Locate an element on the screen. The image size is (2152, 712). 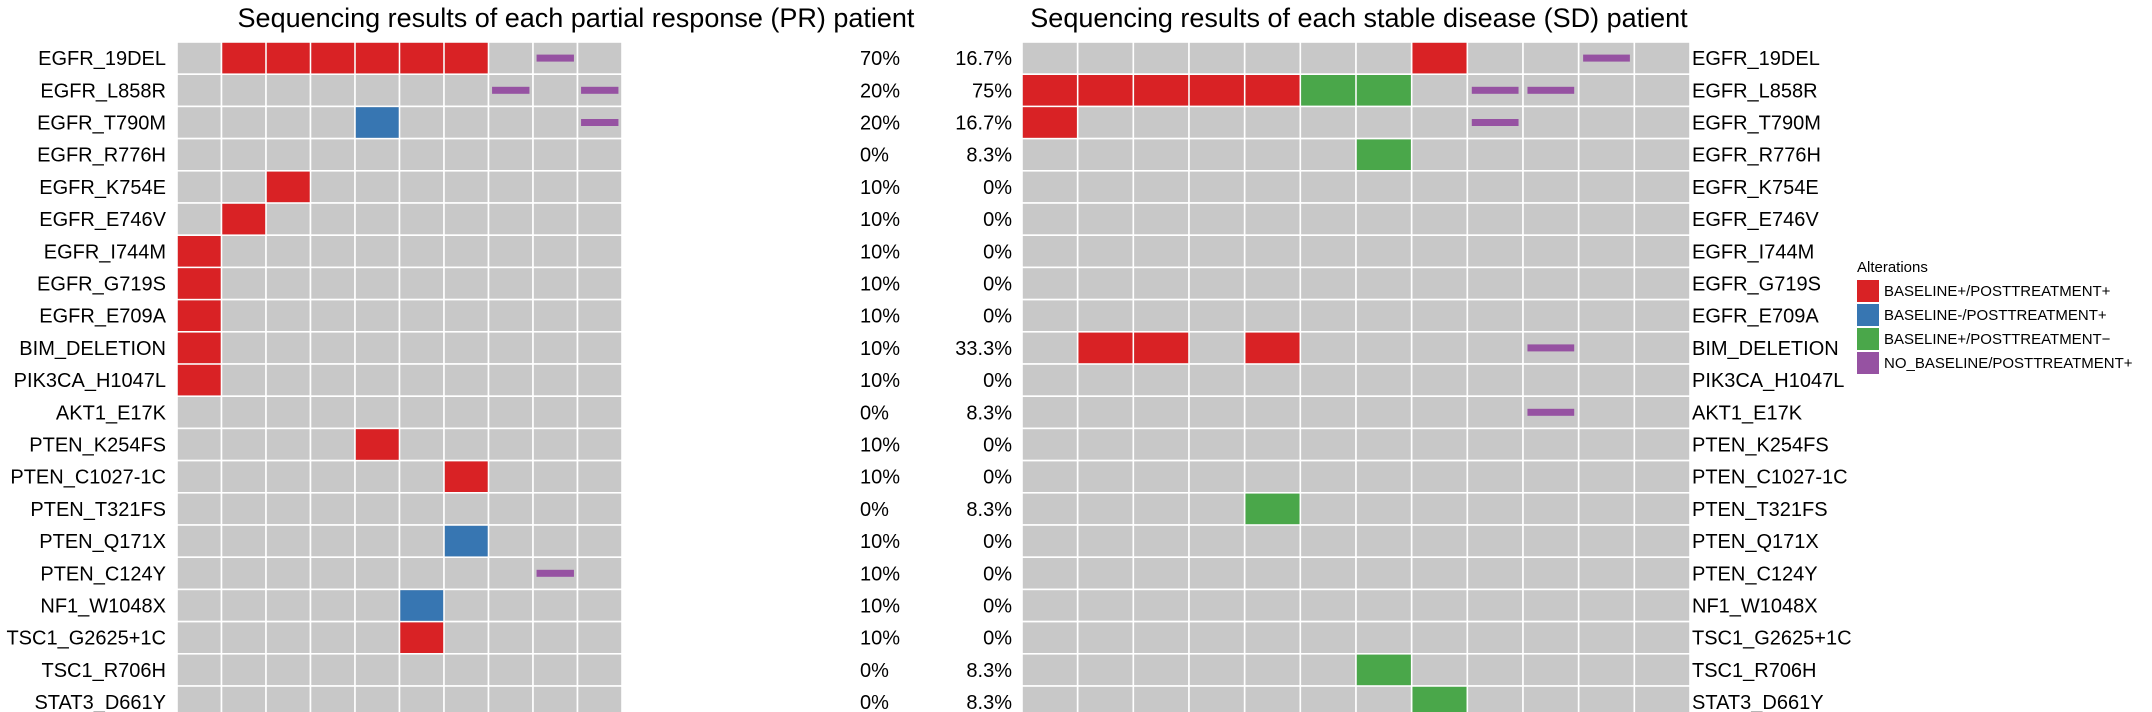
legend-swatch is located at coordinates (1868, 363).